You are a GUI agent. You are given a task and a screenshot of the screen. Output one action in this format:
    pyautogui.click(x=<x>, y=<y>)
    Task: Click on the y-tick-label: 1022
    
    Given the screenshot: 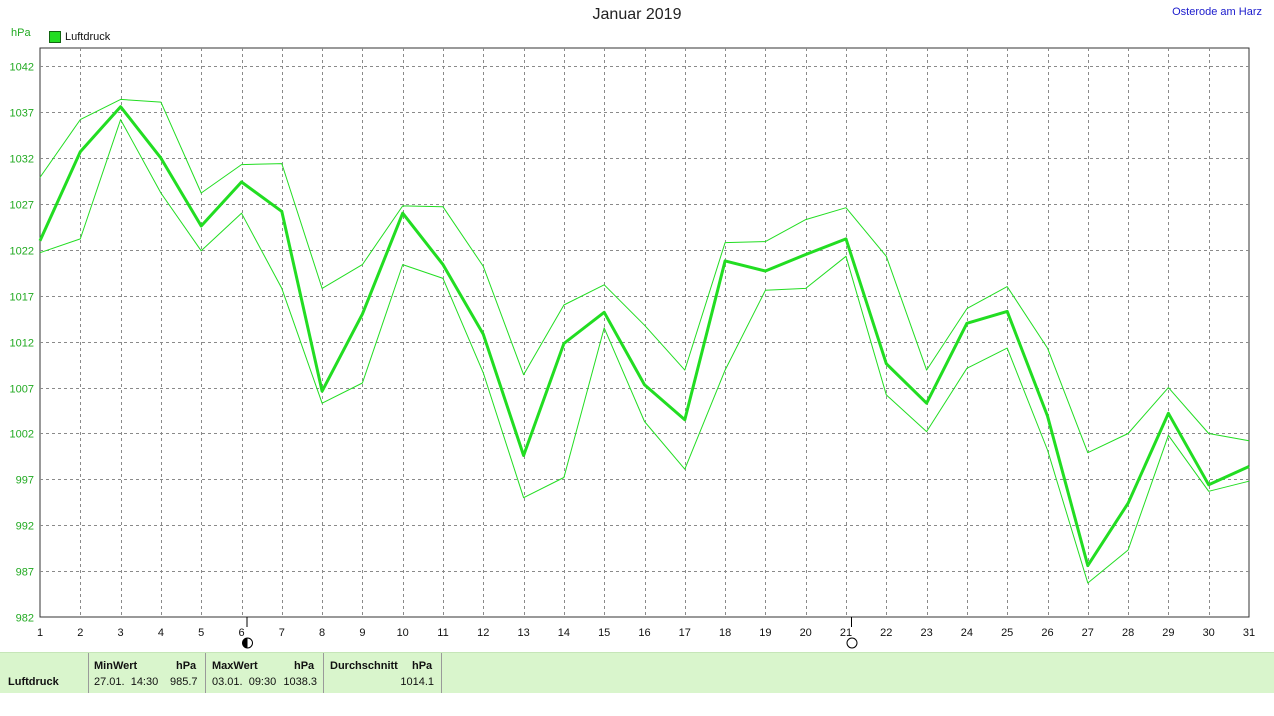 What is the action you would take?
    pyautogui.click(x=22, y=252)
    